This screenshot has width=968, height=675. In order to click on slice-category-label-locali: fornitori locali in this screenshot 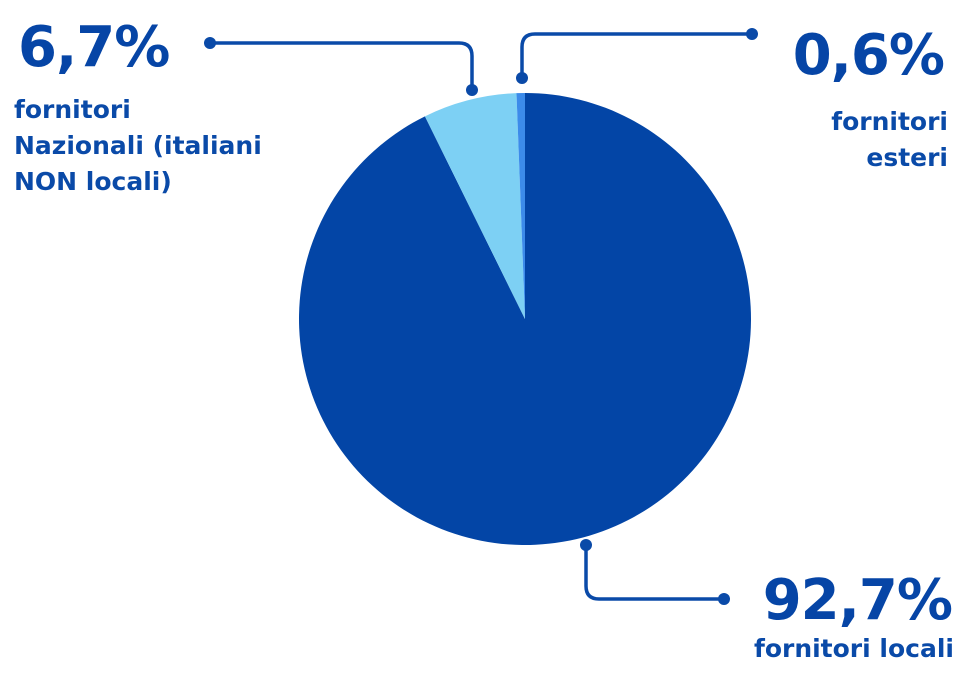, I will do `click(854, 649)`.